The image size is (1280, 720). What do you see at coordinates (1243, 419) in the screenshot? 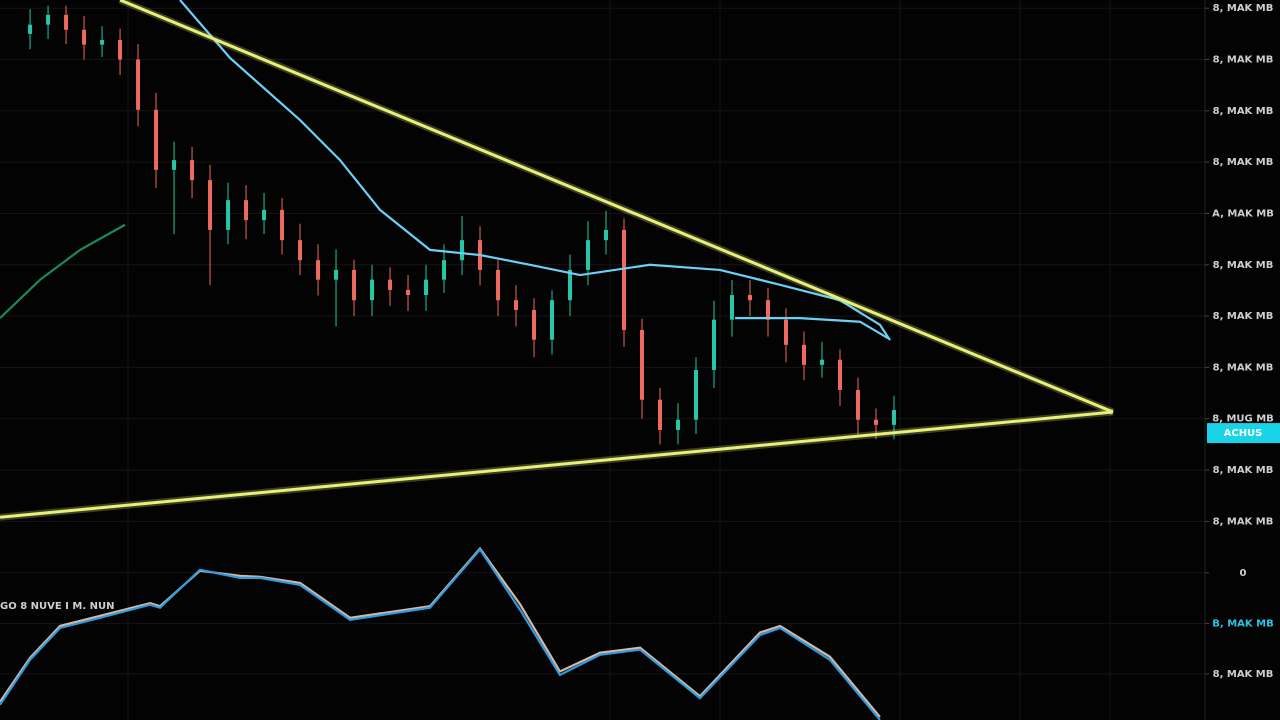
I see `y-tick-label: 8, MUG MB` at bounding box center [1243, 419].